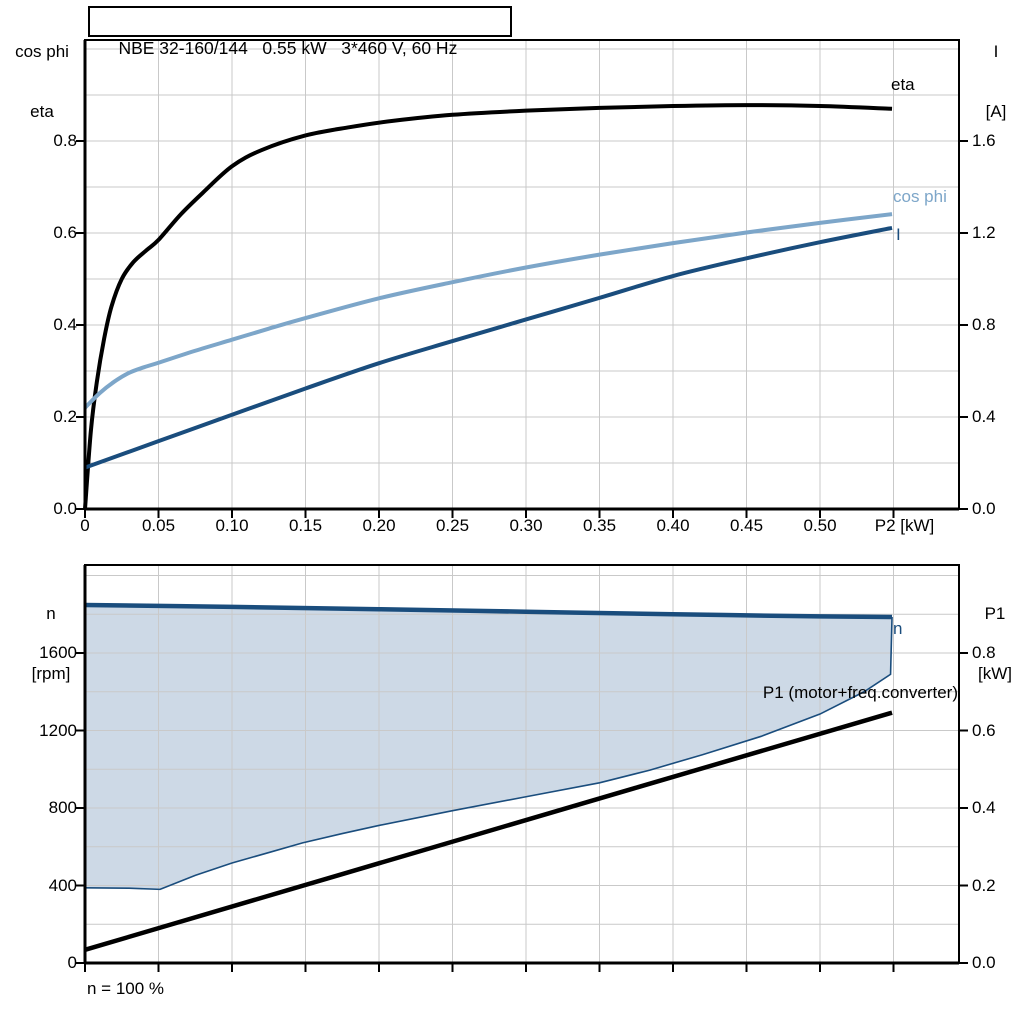 The width and height of the screenshot is (1024, 1024). I want to click on bottom-left-tick-label: 0, so click(72, 962).